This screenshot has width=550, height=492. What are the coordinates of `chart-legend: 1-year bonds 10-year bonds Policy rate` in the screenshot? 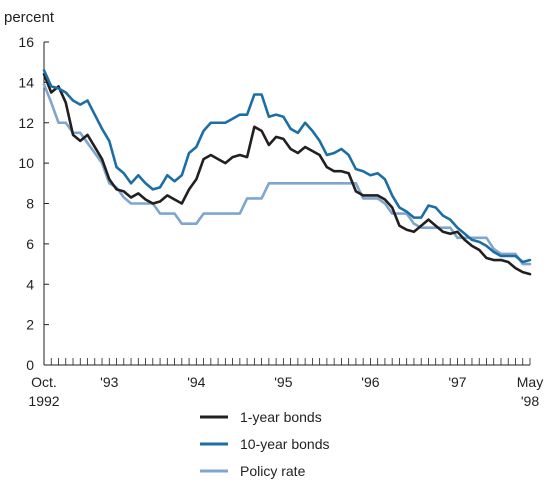 It's located at (265, 444).